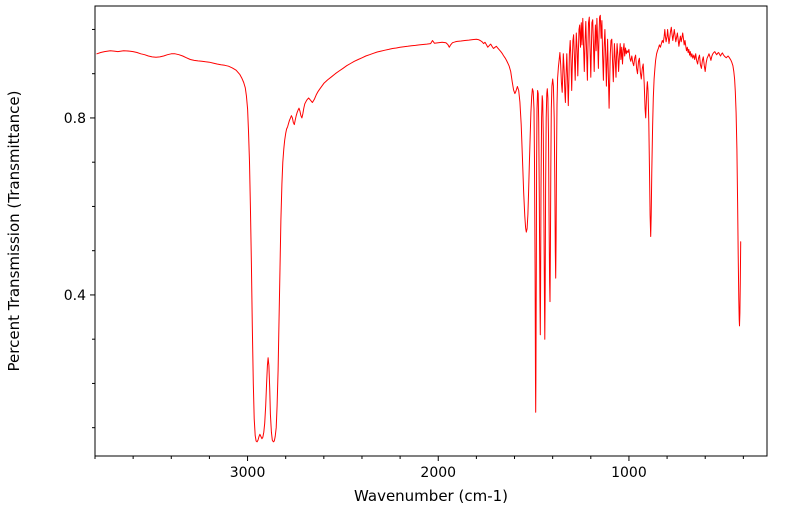 The width and height of the screenshot is (799, 516). Describe the element at coordinates (14, 231) in the screenshot. I see `y-axis-label: Percent Transmission (Transmittance)` at that location.